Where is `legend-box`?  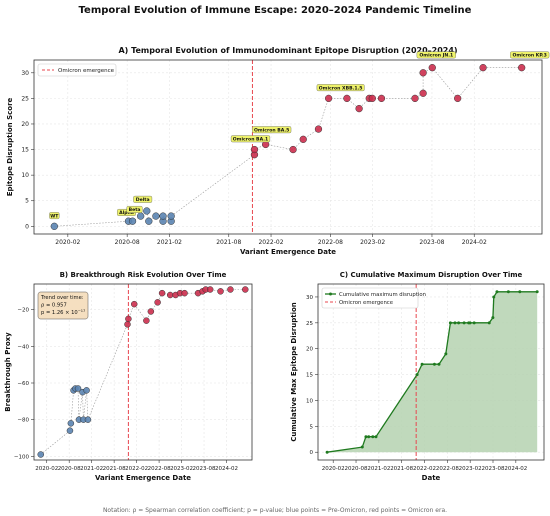
legend-box is located at coordinates (370, 298).